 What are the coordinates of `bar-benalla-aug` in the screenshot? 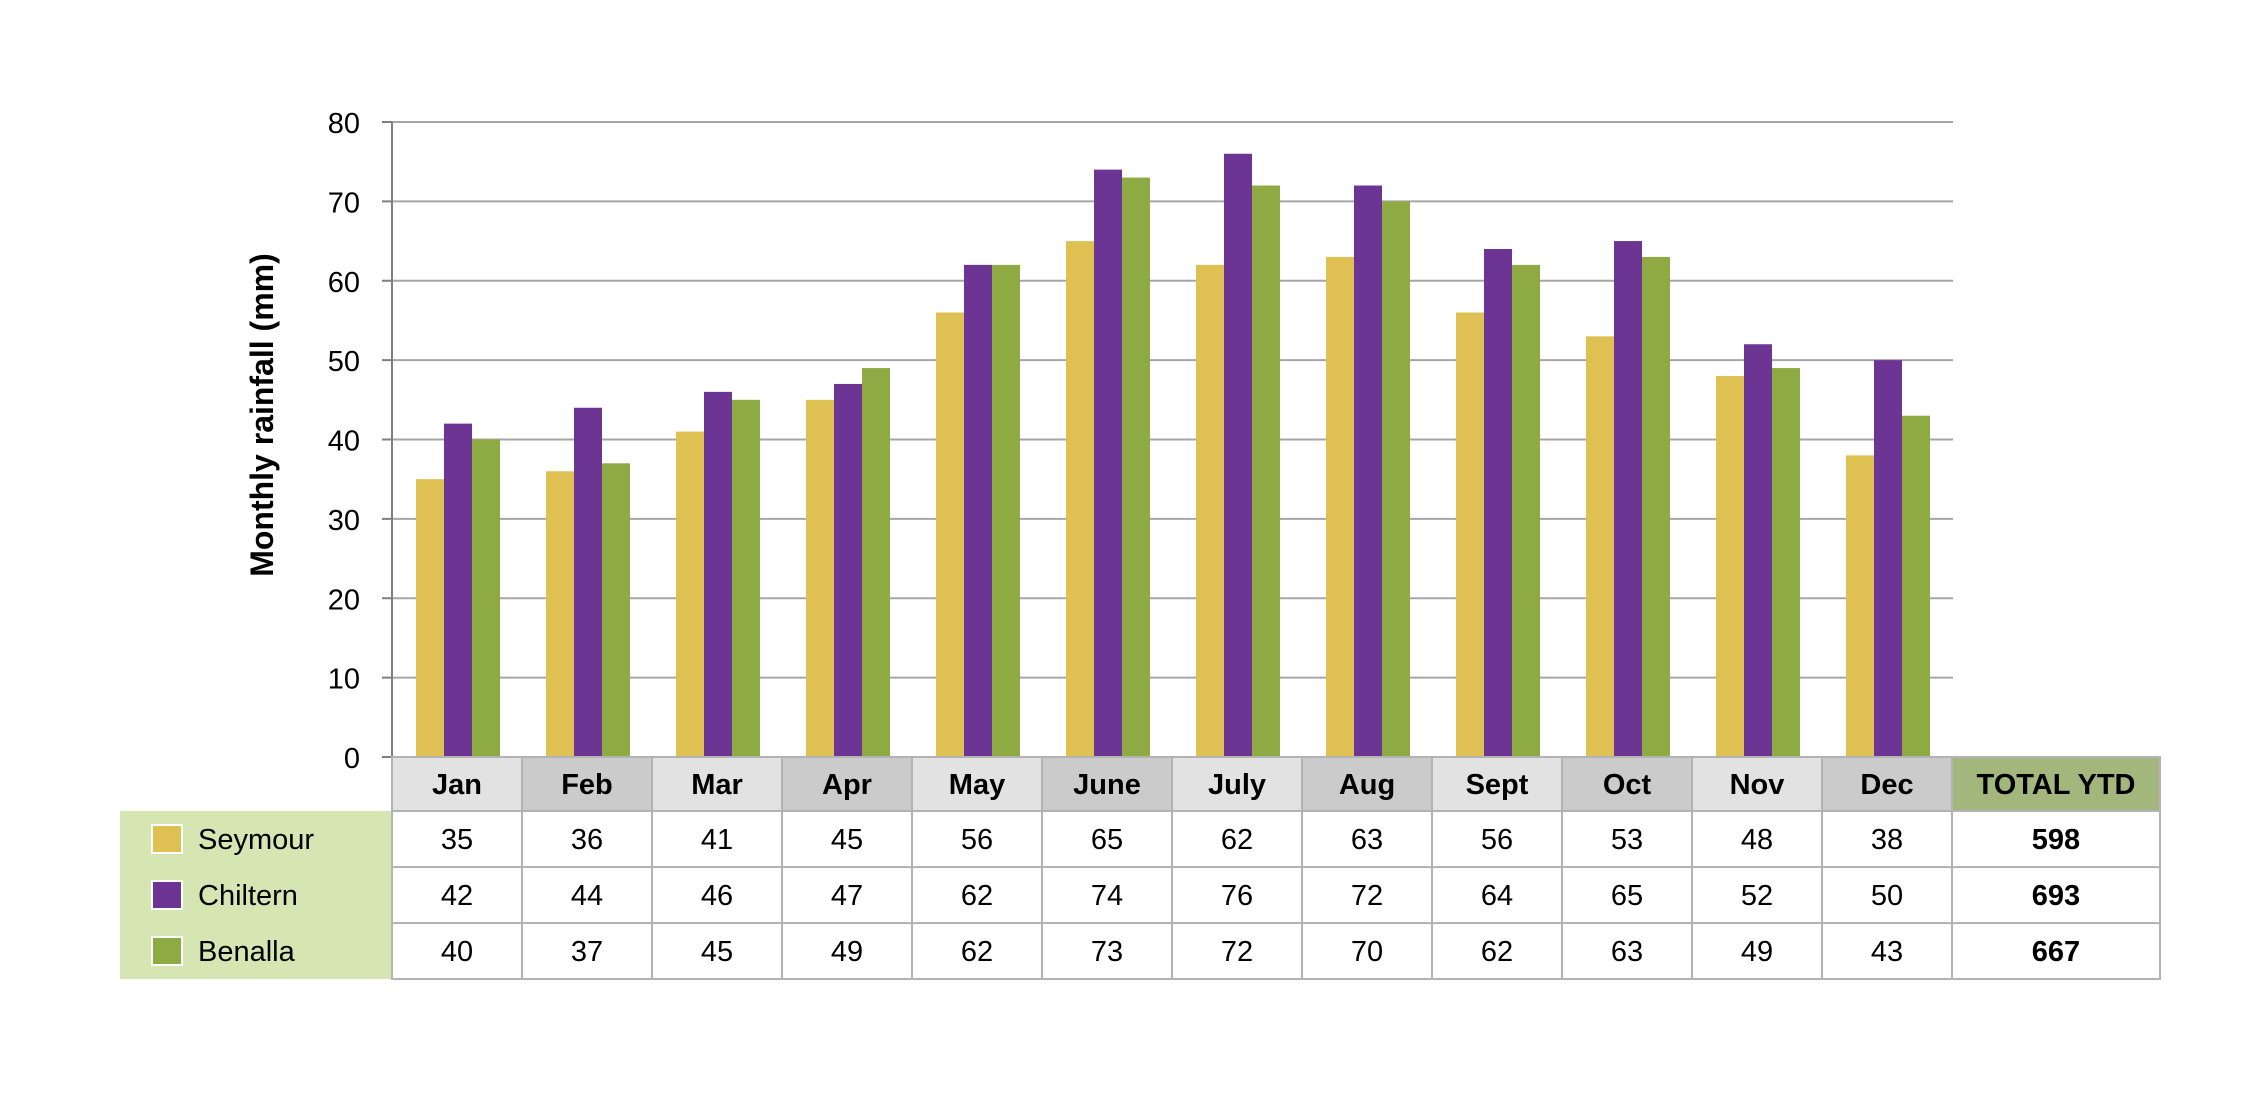 It's located at (1396, 479).